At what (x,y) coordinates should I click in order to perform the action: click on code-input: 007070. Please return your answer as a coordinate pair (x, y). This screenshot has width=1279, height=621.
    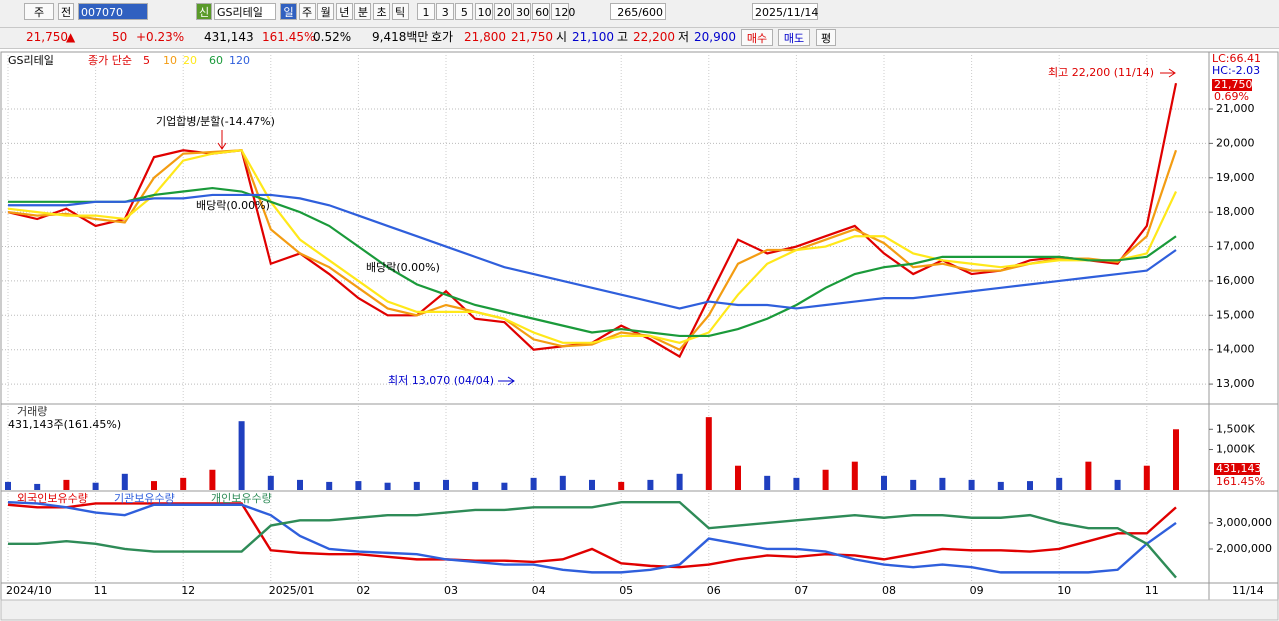
    Looking at the image, I should click on (113, 11).